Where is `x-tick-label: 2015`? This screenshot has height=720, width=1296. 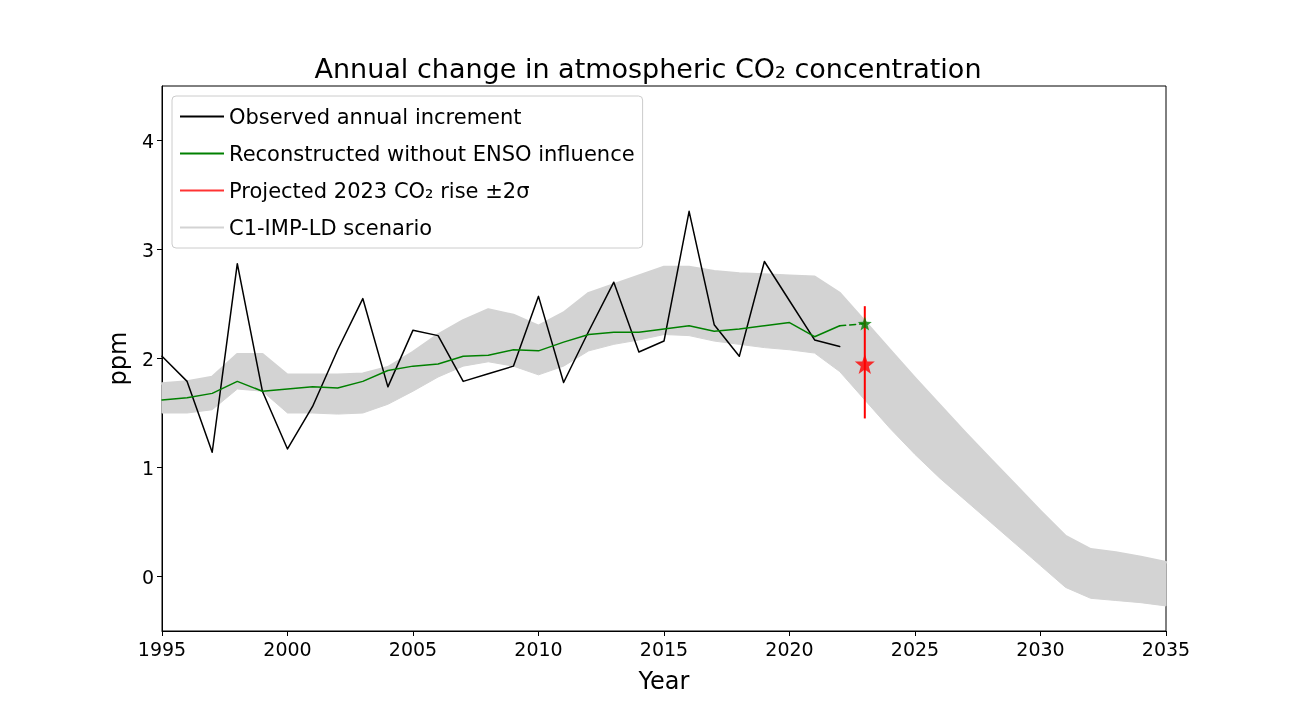
x-tick-label: 2015 is located at coordinates (664, 648).